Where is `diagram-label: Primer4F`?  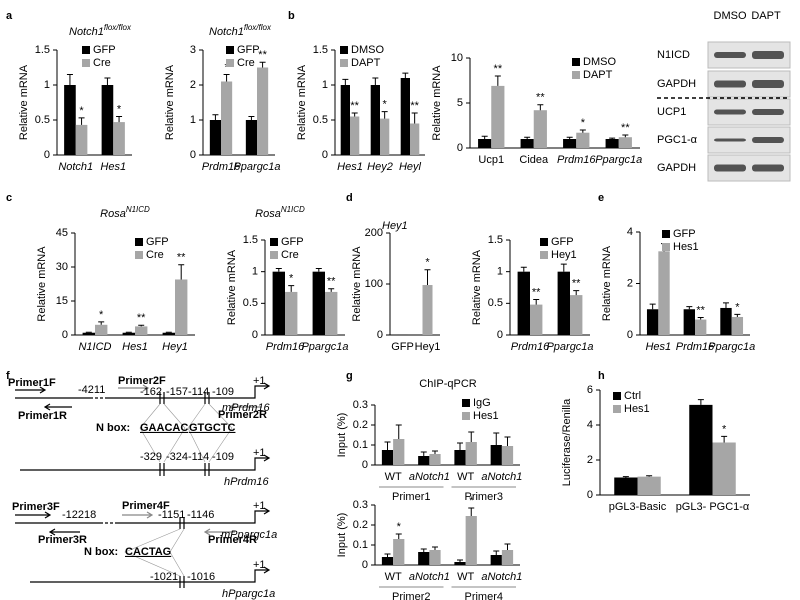
diagram-label: Primer4F is located at coordinates (146, 506).